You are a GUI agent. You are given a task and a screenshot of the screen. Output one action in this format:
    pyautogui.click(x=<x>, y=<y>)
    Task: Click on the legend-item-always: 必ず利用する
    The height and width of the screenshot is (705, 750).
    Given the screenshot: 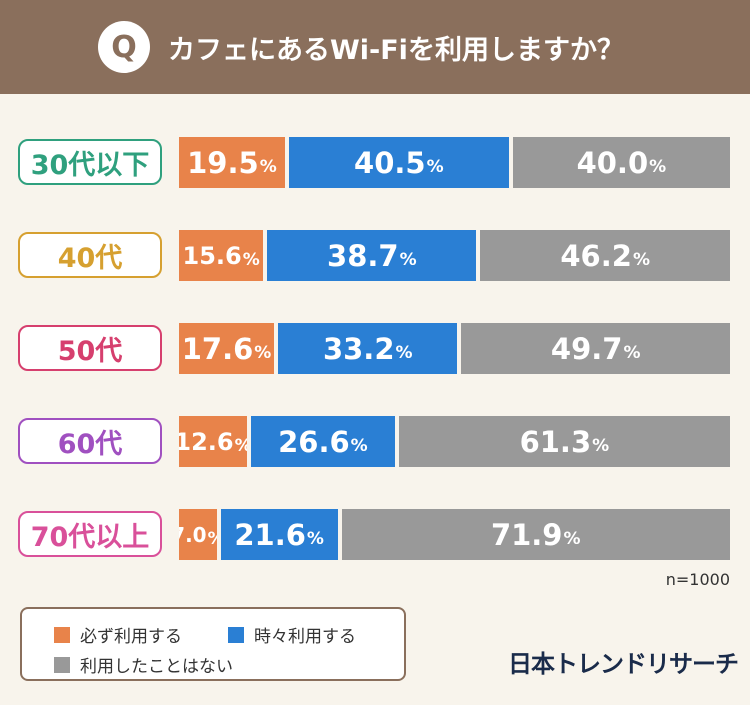 What is the action you would take?
    pyautogui.click(x=118, y=634)
    